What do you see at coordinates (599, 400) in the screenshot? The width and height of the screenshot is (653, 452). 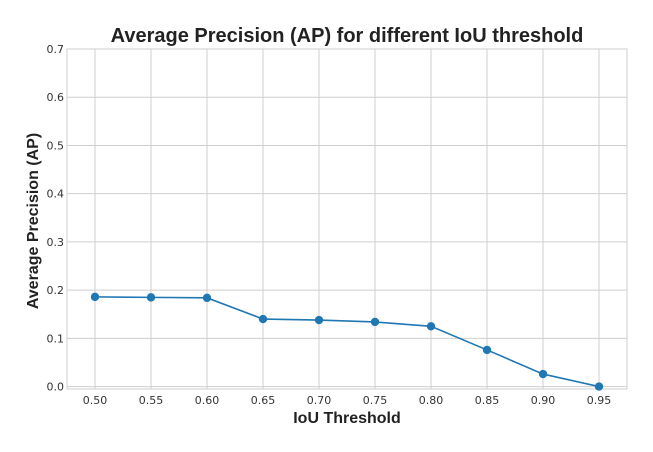 I see `x-tick-label: 0.95` at bounding box center [599, 400].